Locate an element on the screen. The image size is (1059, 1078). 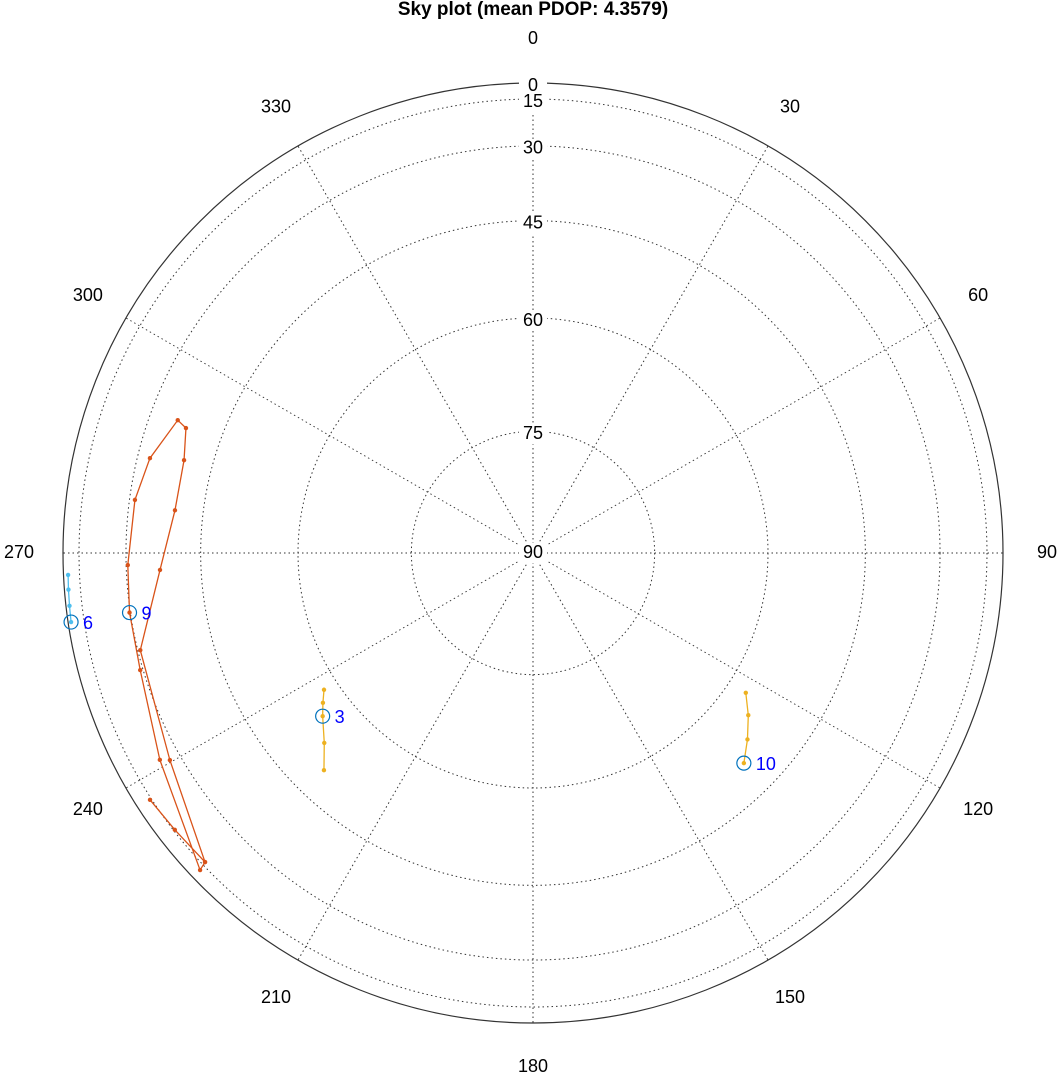
satellite-label: 6 is located at coordinates (88, 623).